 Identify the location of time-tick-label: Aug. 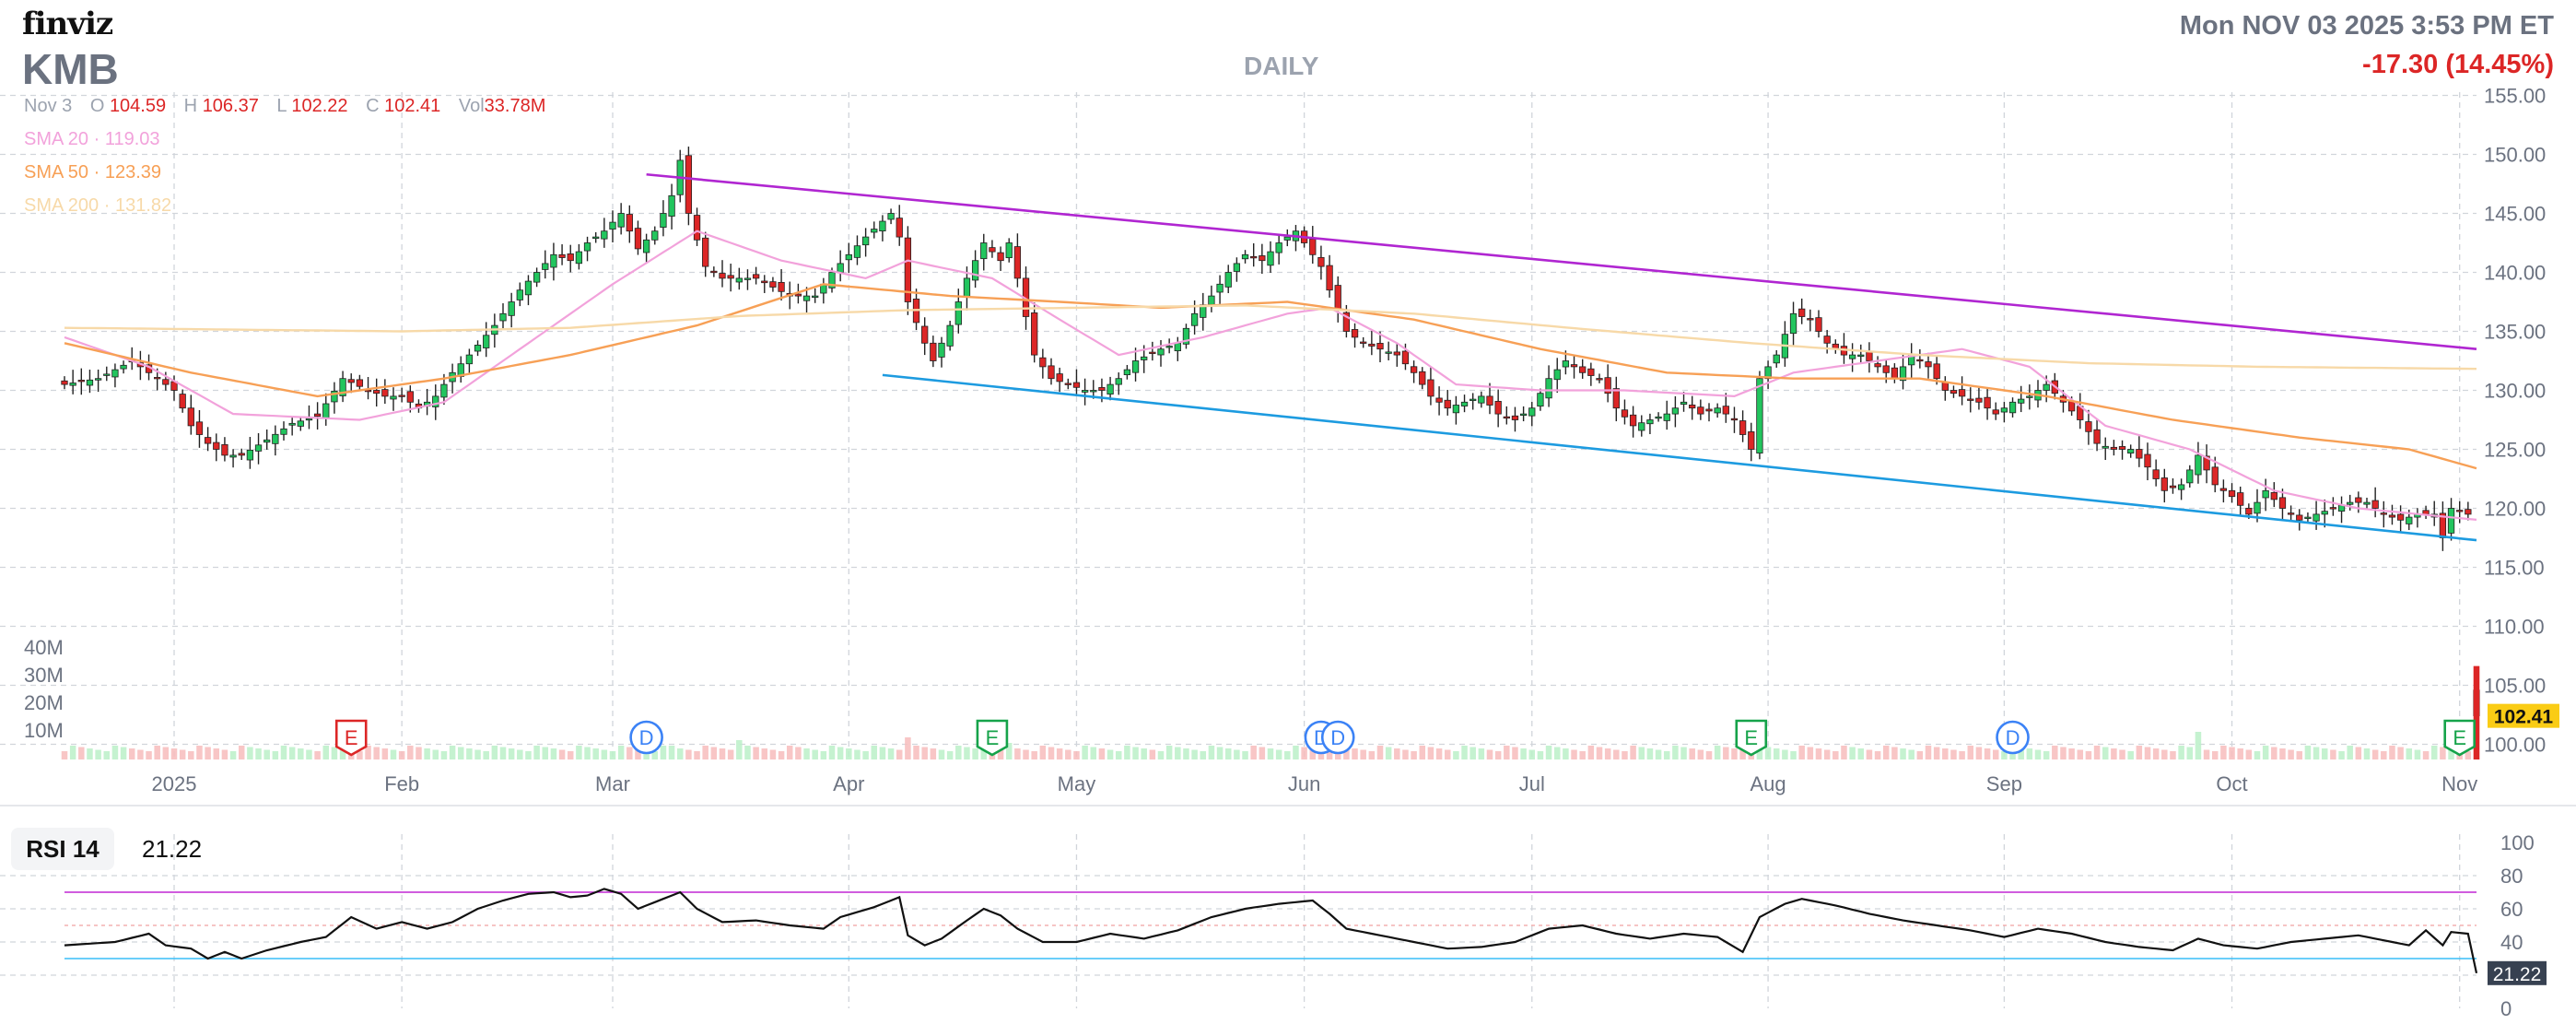
(1768, 784).